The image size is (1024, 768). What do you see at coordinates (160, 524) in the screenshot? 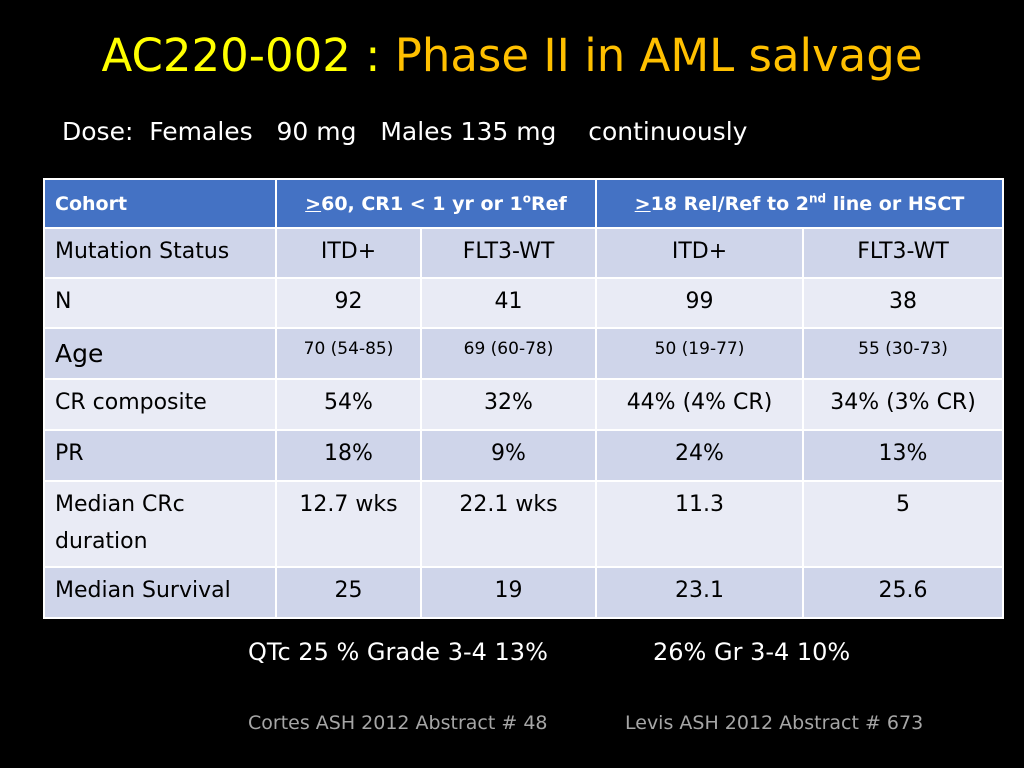
I see `row-label: Median CRc duration` at bounding box center [160, 524].